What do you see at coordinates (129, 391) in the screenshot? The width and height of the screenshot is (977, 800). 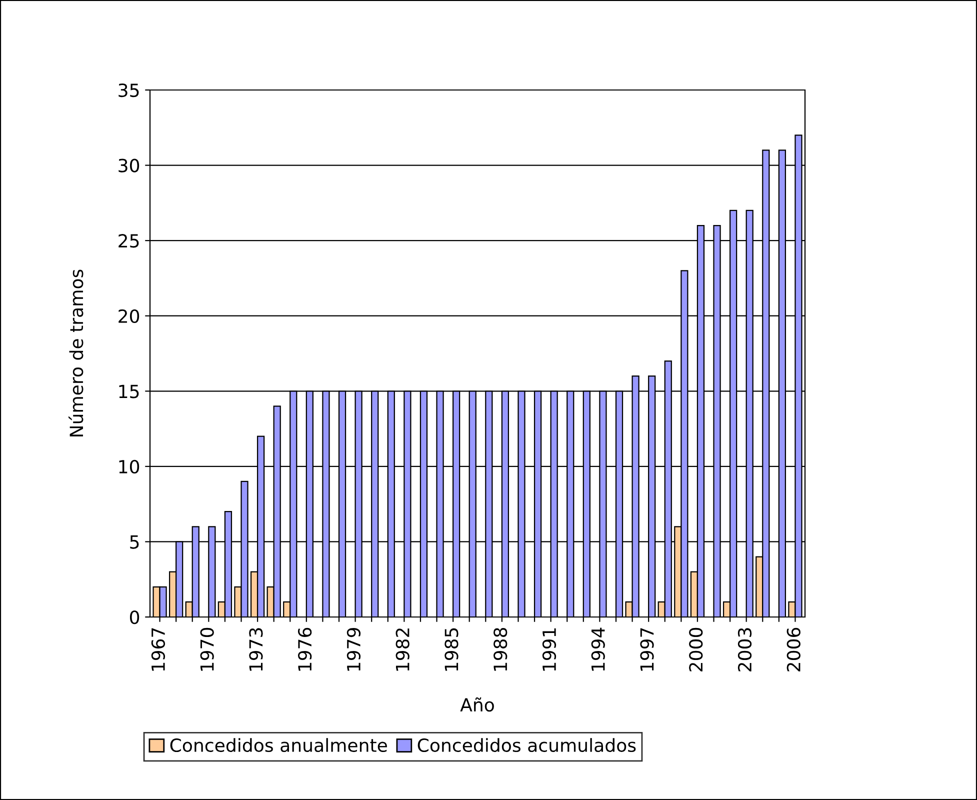 I see `y-tick-label: 15` at bounding box center [129, 391].